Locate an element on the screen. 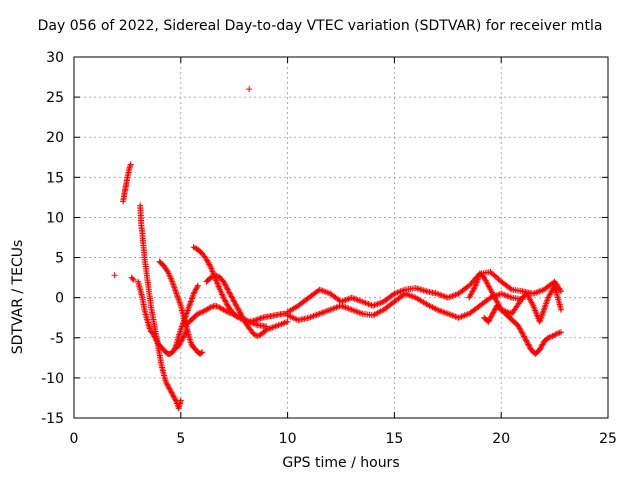  y-tick-label: -15 is located at coordinates (52, 419).